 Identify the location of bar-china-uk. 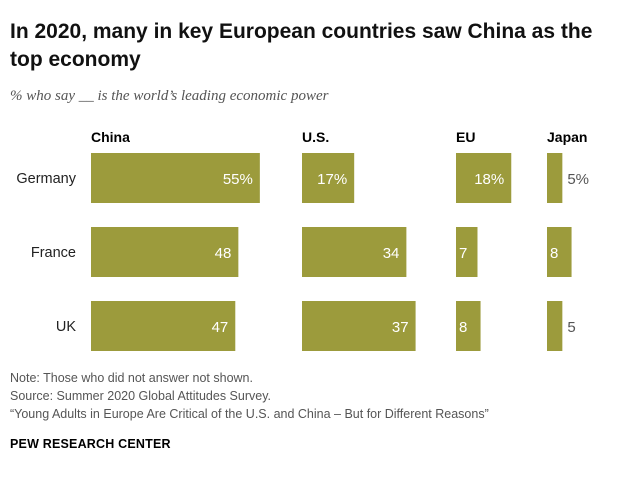
(163, 326).